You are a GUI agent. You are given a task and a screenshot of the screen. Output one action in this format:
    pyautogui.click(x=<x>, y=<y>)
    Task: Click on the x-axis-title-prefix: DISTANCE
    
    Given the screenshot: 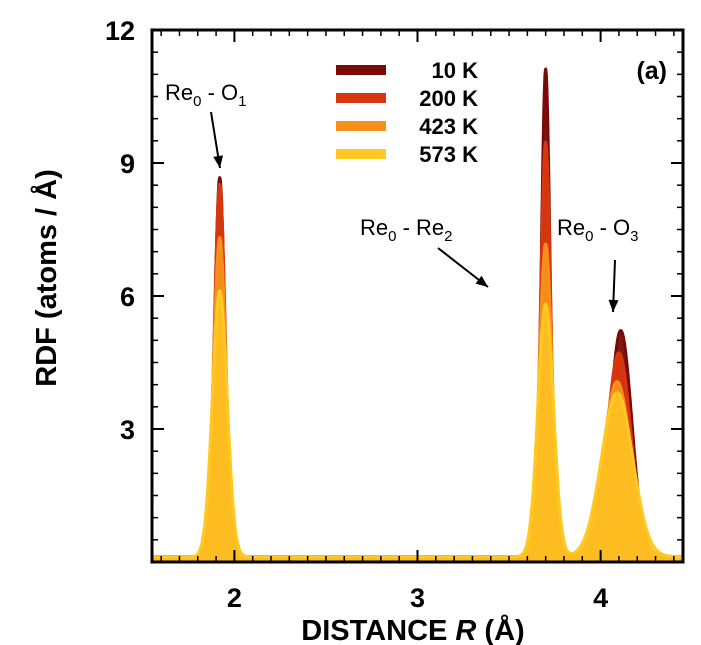 What is the action you would take?
    pyautogui.click(x=378, y=630)
    